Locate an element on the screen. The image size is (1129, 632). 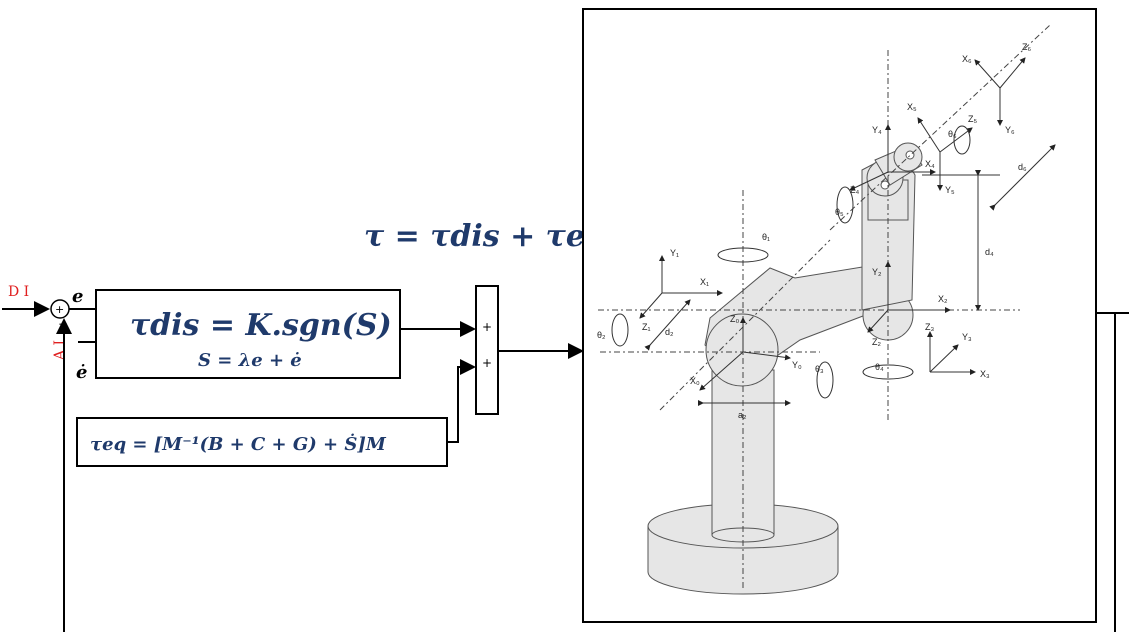
label-Z4: Z₄ is located at coordinates (854, 190).